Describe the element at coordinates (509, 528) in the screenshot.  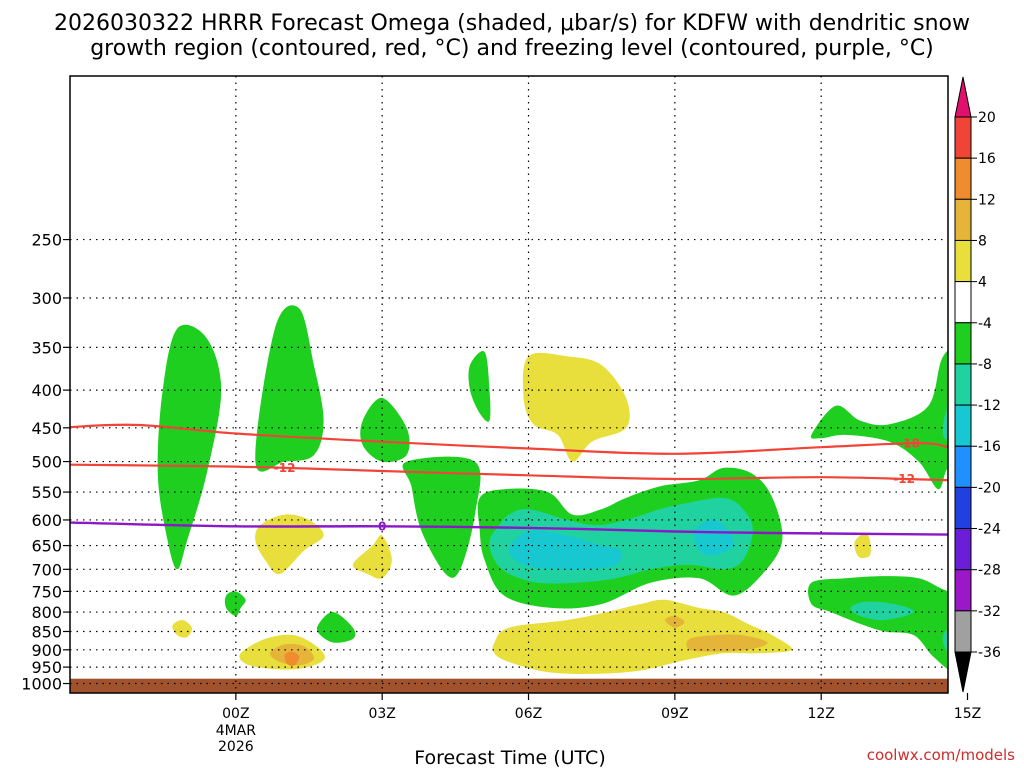
I see `freezing-level-contour` at that location.